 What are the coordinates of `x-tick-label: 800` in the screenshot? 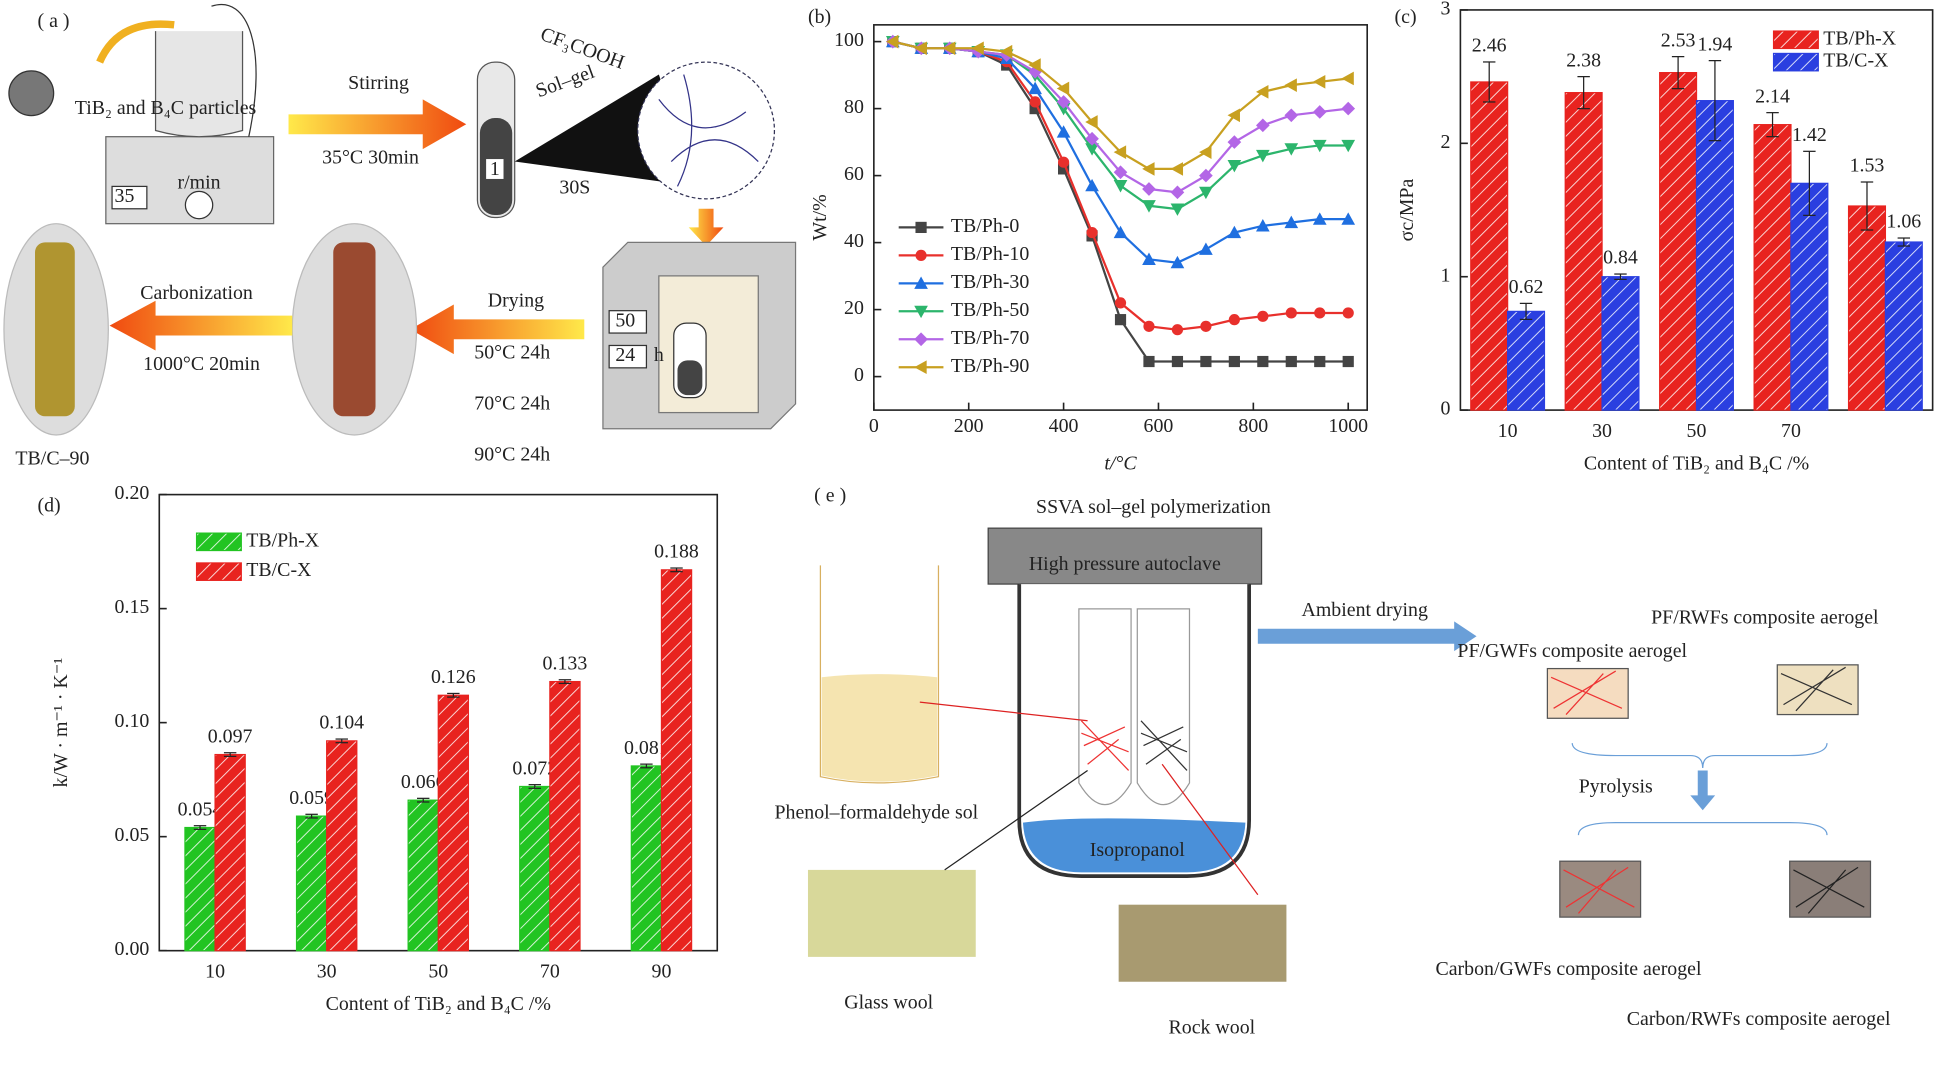 It's located at (1253, 426).